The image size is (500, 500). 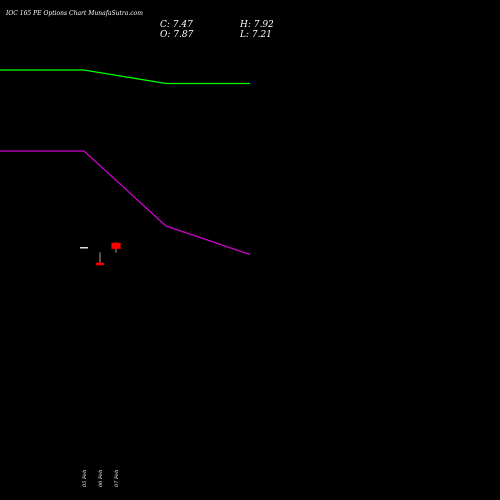 I want to click on chart-title: IOC 165 PE Options Chart MunafaSutra.com, so click(x=74, y=13).